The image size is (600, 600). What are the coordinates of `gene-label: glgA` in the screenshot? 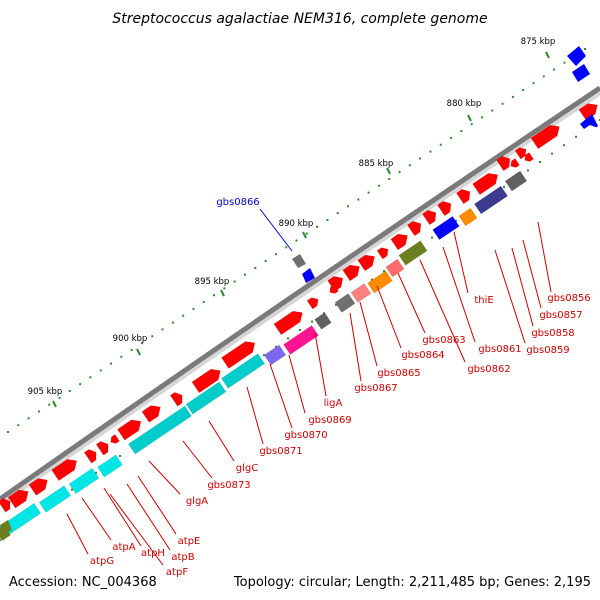 It's located at (197, 501).